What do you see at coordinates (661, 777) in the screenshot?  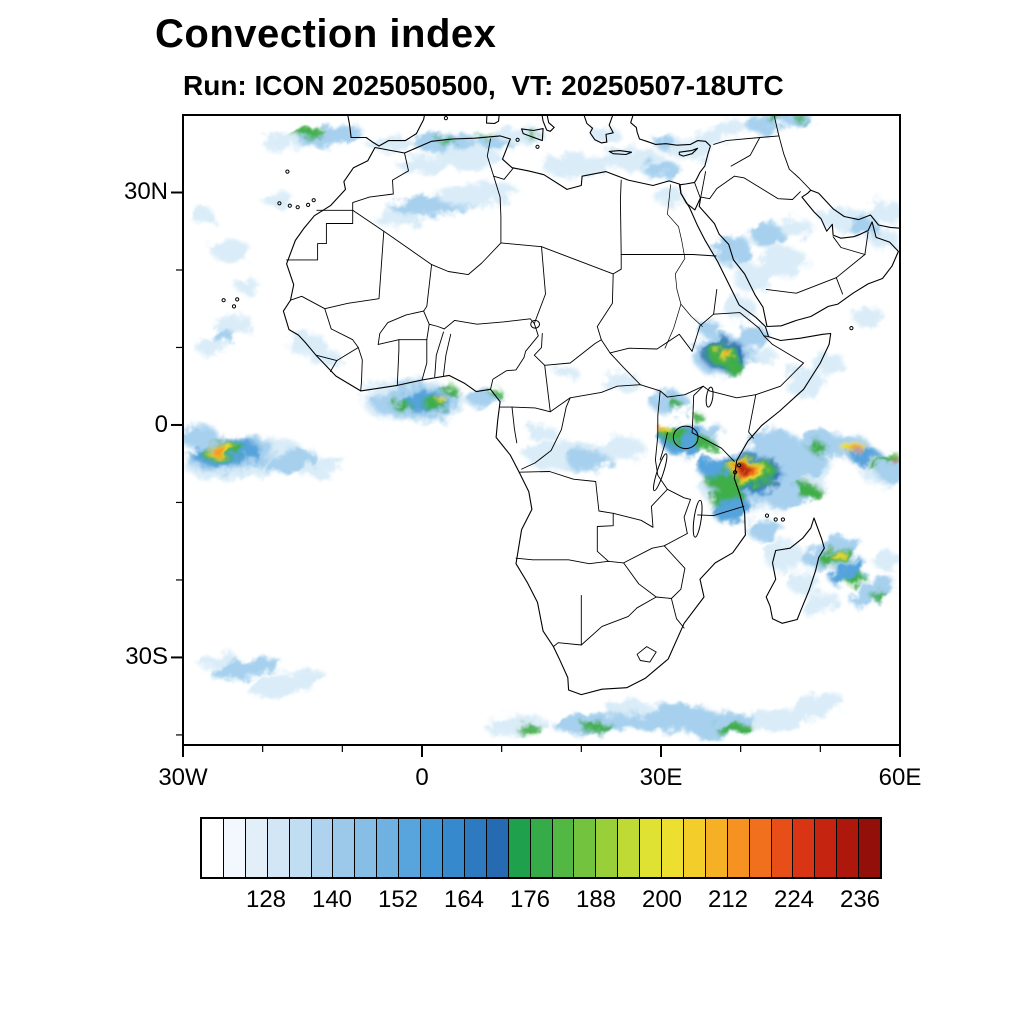 I see `lon-tick-label: 30E` at bounding box center [661, 777].